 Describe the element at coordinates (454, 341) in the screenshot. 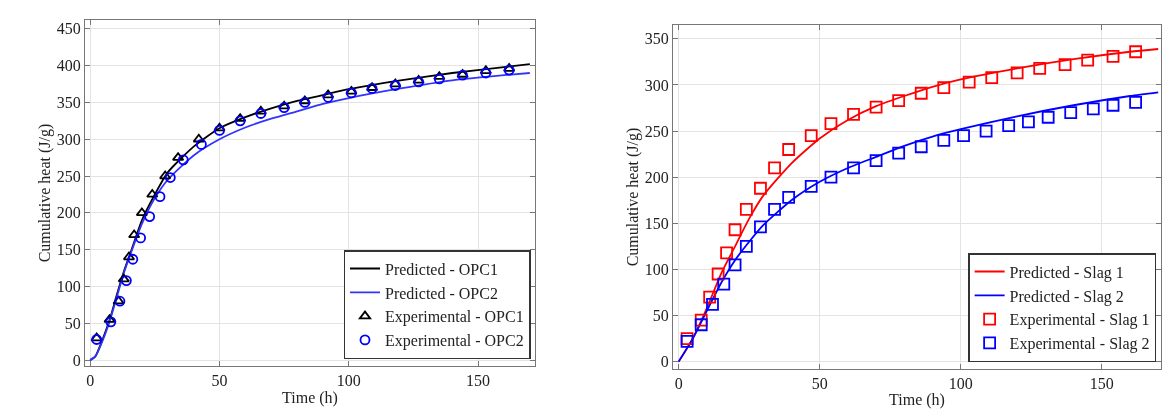

I see `legend-label: Experimental - OPC2` at that location.